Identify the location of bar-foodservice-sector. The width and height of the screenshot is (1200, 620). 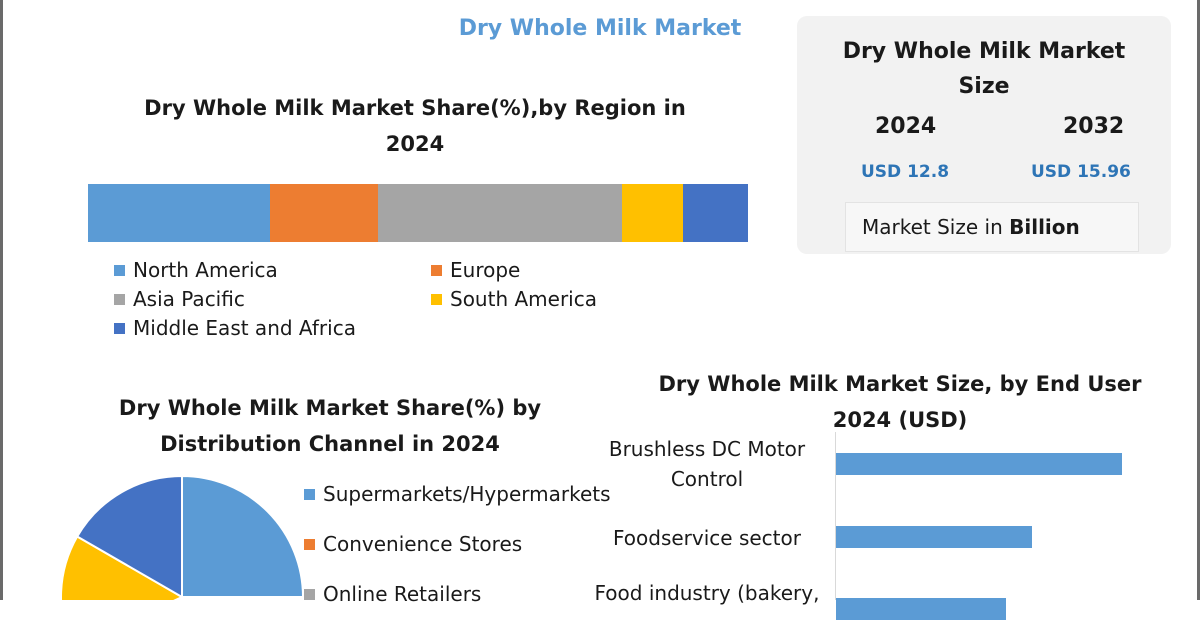
(934, 537).